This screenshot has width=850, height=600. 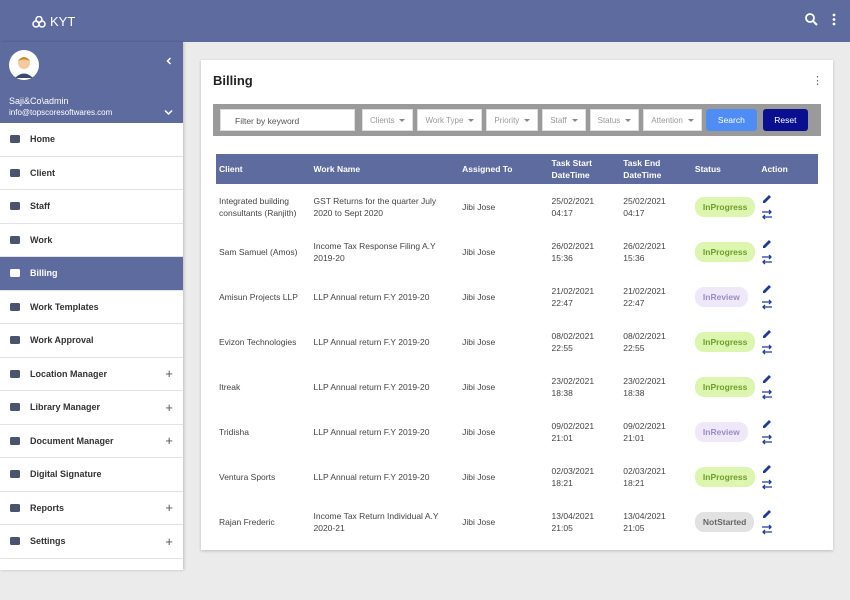 What do you see at coordinates (287, 120) in the screenshot?
I see `keyword-input: Filter by keyword` at bounding box center [287, 120].